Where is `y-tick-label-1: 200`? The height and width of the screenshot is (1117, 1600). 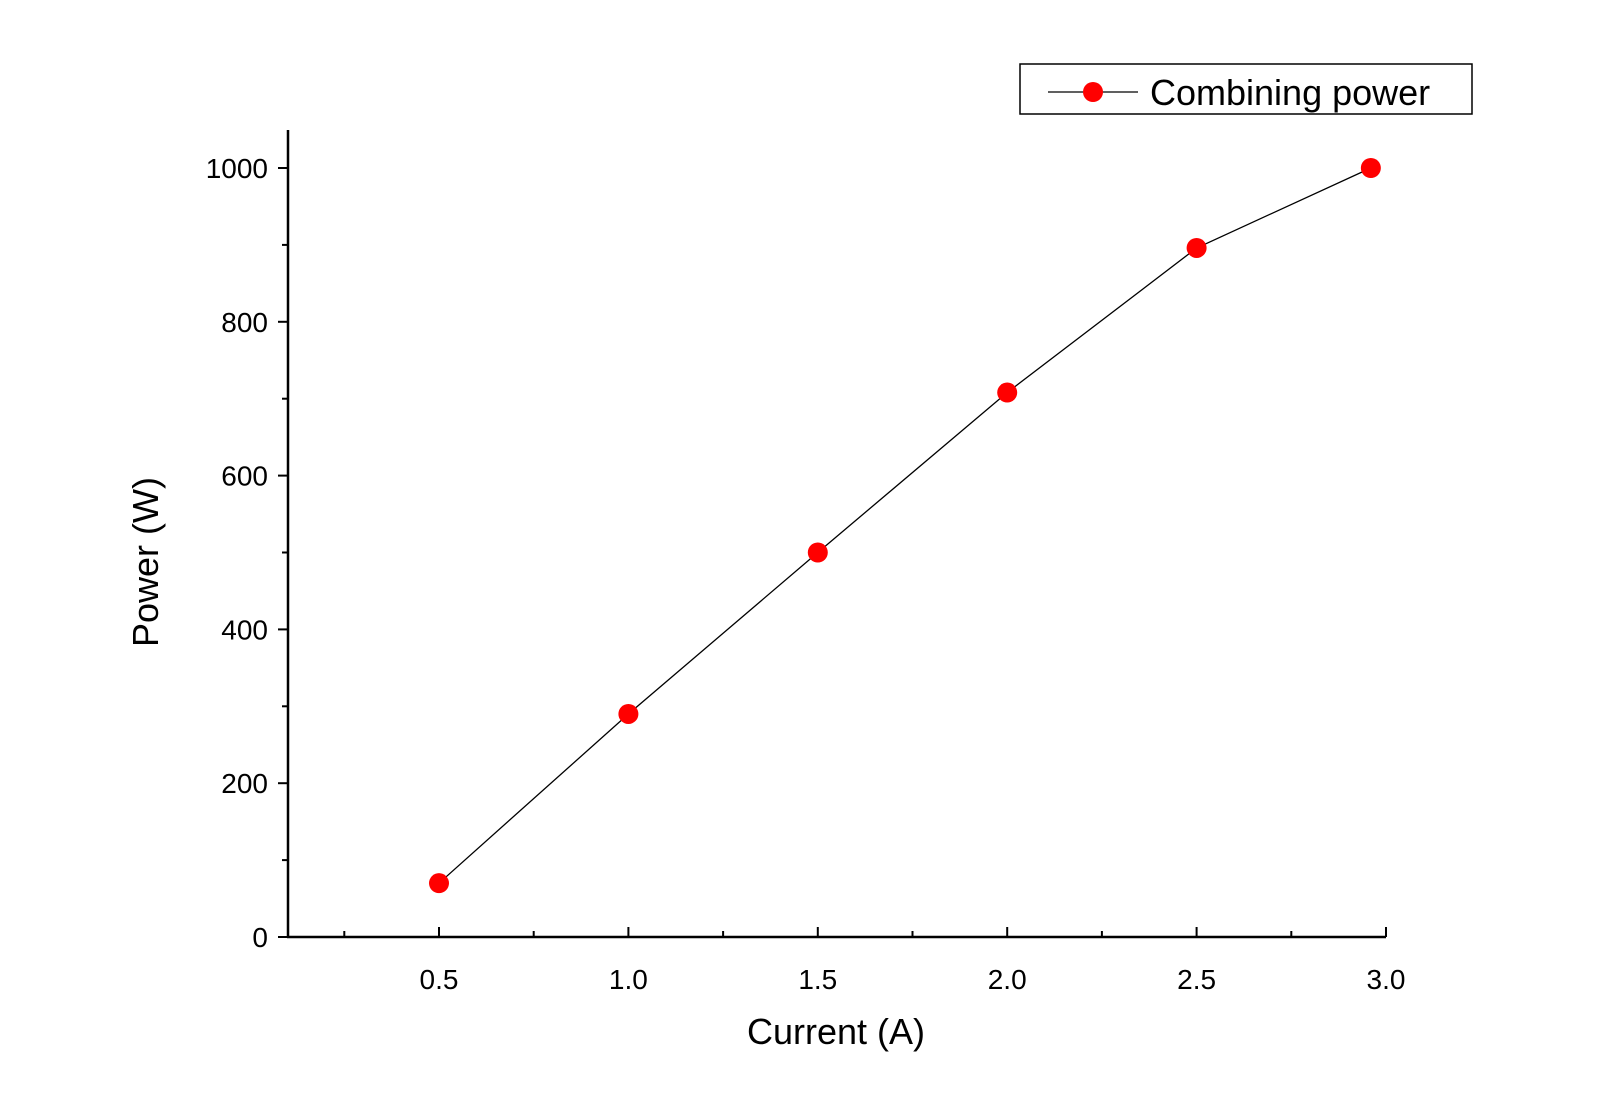 y-tick-label-1: 200 is located at coordinates (244, 783).